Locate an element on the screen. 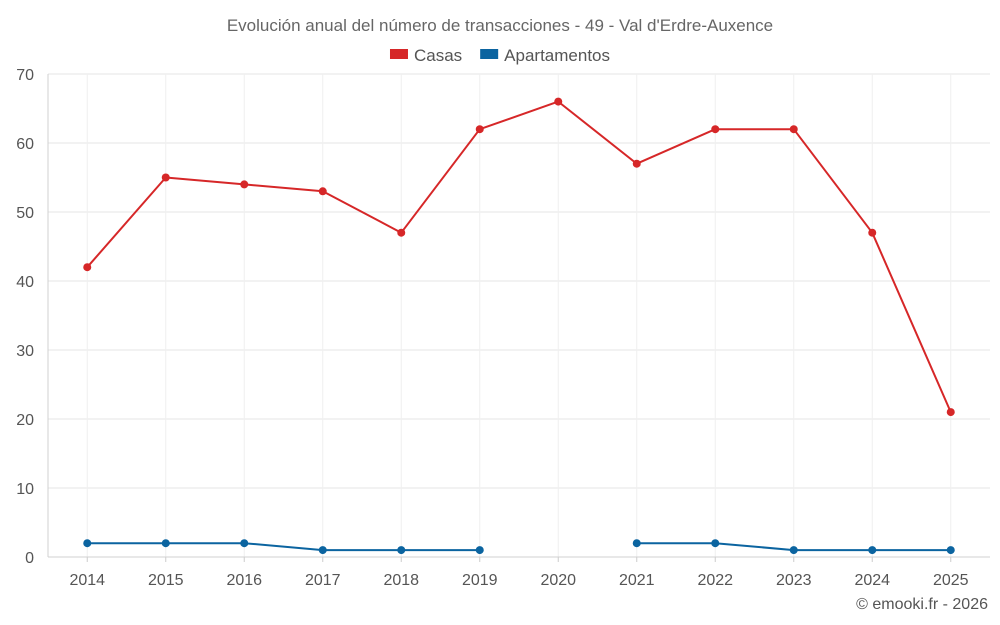  data-point-apartamentos-2017 is located at coordinates (322, 550).